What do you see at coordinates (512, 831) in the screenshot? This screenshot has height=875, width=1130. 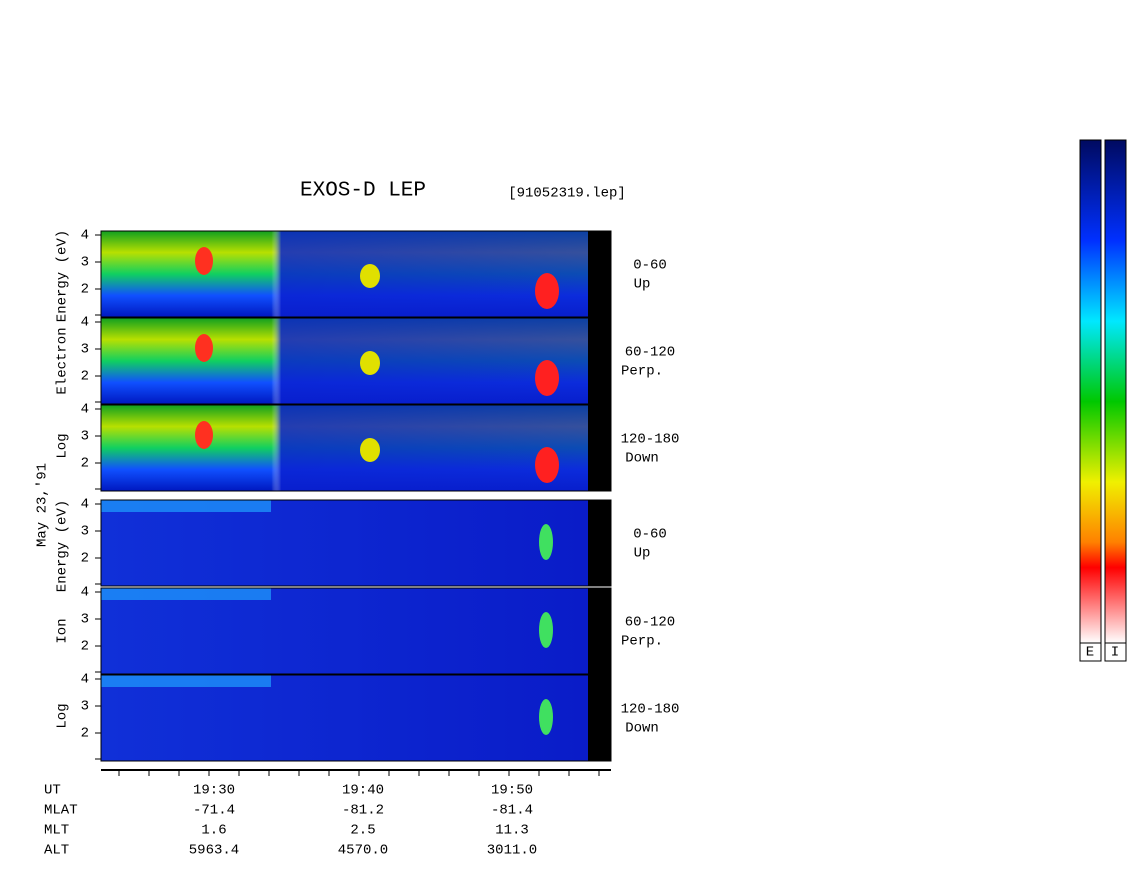 I see `footer-value: 11.3` at bounding box center [512, 831].